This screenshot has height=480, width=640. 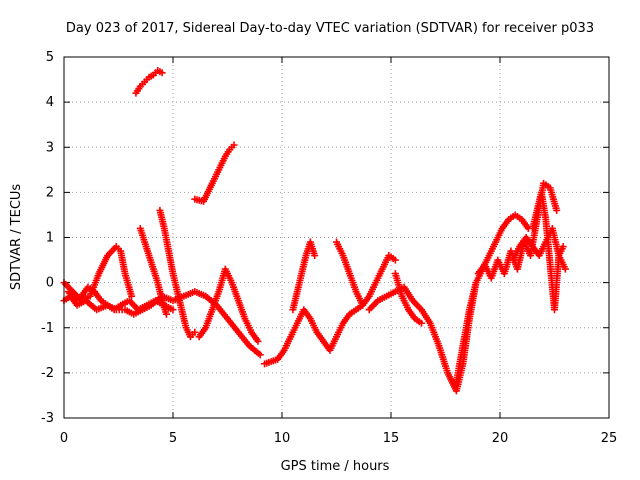 I want to click on x-tick-label: 0, so click(x=64, y=438).